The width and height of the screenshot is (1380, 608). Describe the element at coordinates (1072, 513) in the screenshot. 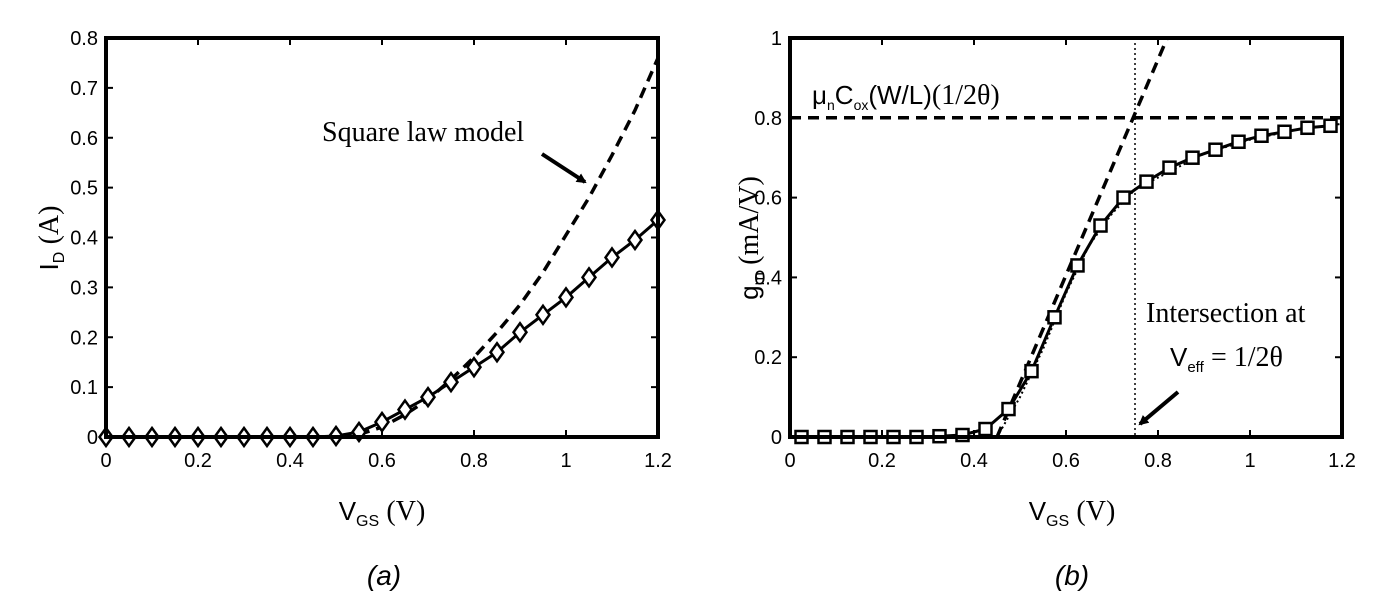

I see `chart-b-xlabel: VGS (V)` at that location.